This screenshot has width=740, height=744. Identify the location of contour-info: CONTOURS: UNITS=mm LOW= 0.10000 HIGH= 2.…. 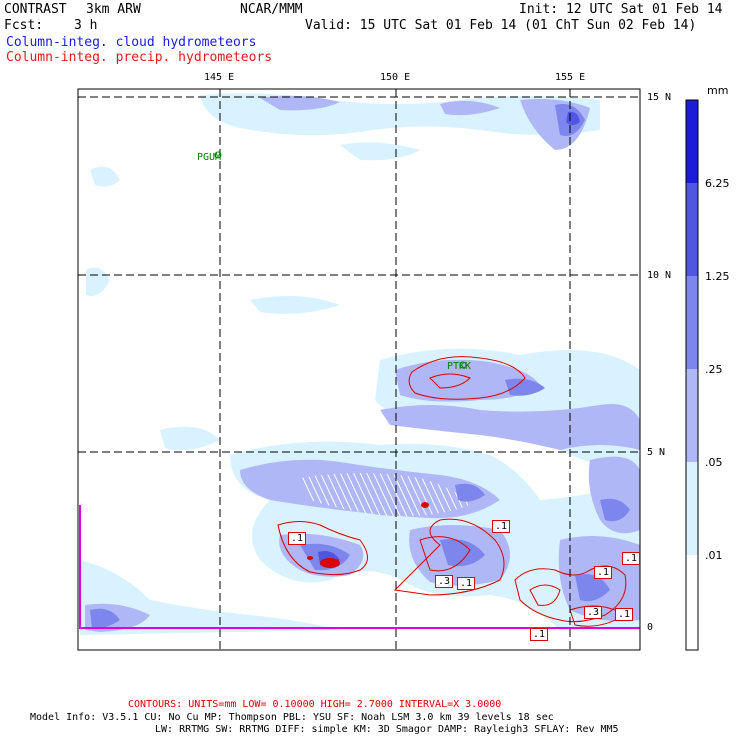
(315, 704).